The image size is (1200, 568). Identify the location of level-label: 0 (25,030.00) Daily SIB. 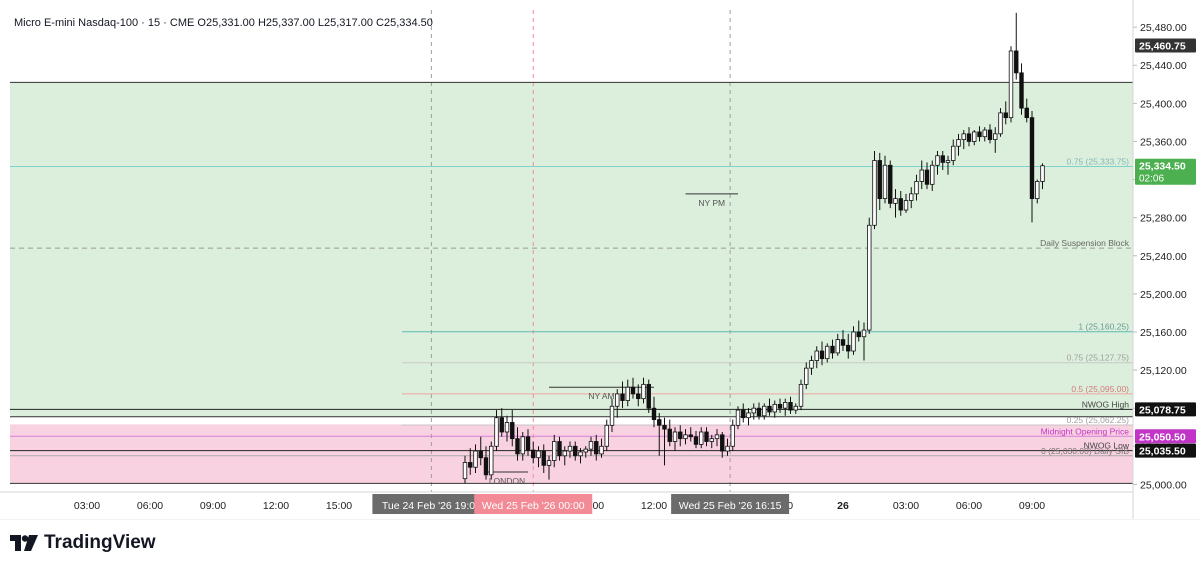
(1085, 451).